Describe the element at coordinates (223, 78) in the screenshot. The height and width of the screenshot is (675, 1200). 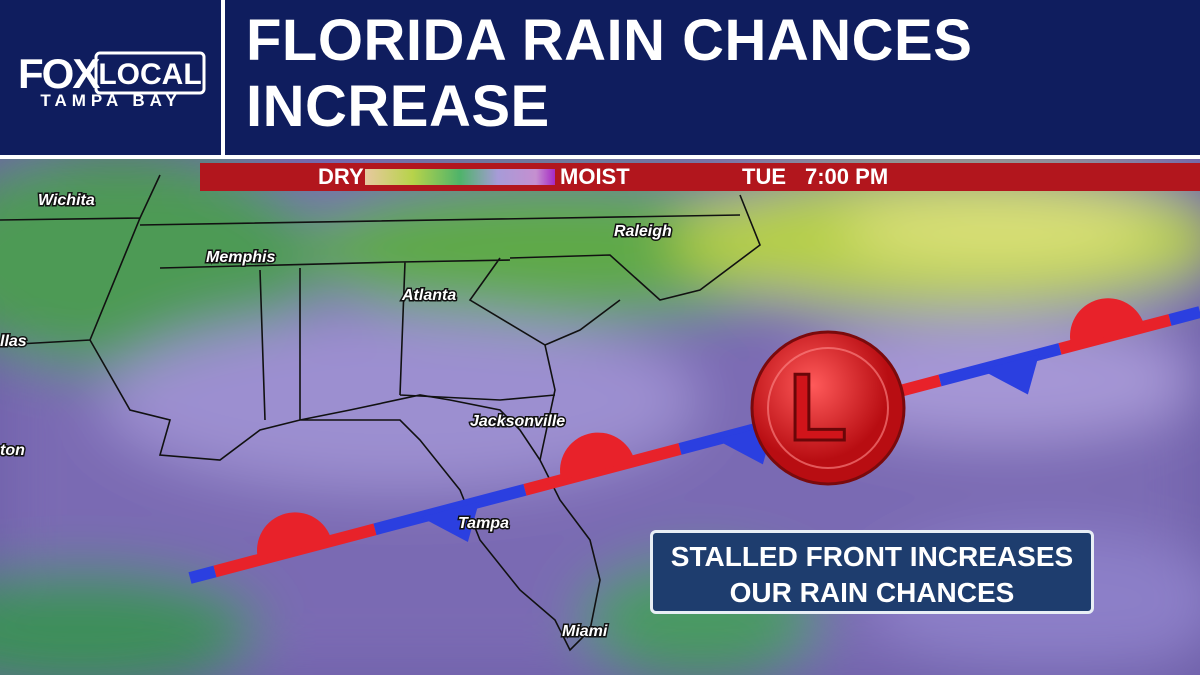
I see `header-divider` at that location.